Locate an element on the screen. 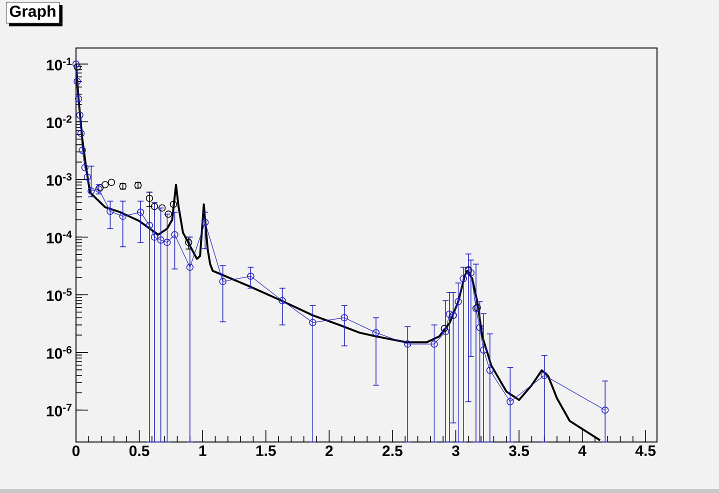  x-tick-label: 0.5 is located at coordinates (139, 451).